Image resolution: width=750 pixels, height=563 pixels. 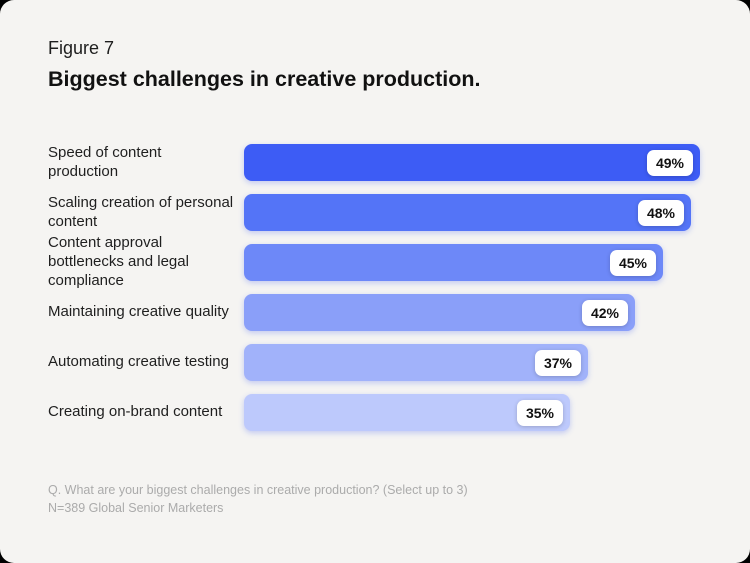 I want to click on category-label: Scaling creation of personal content, so click(x=141, y=211).